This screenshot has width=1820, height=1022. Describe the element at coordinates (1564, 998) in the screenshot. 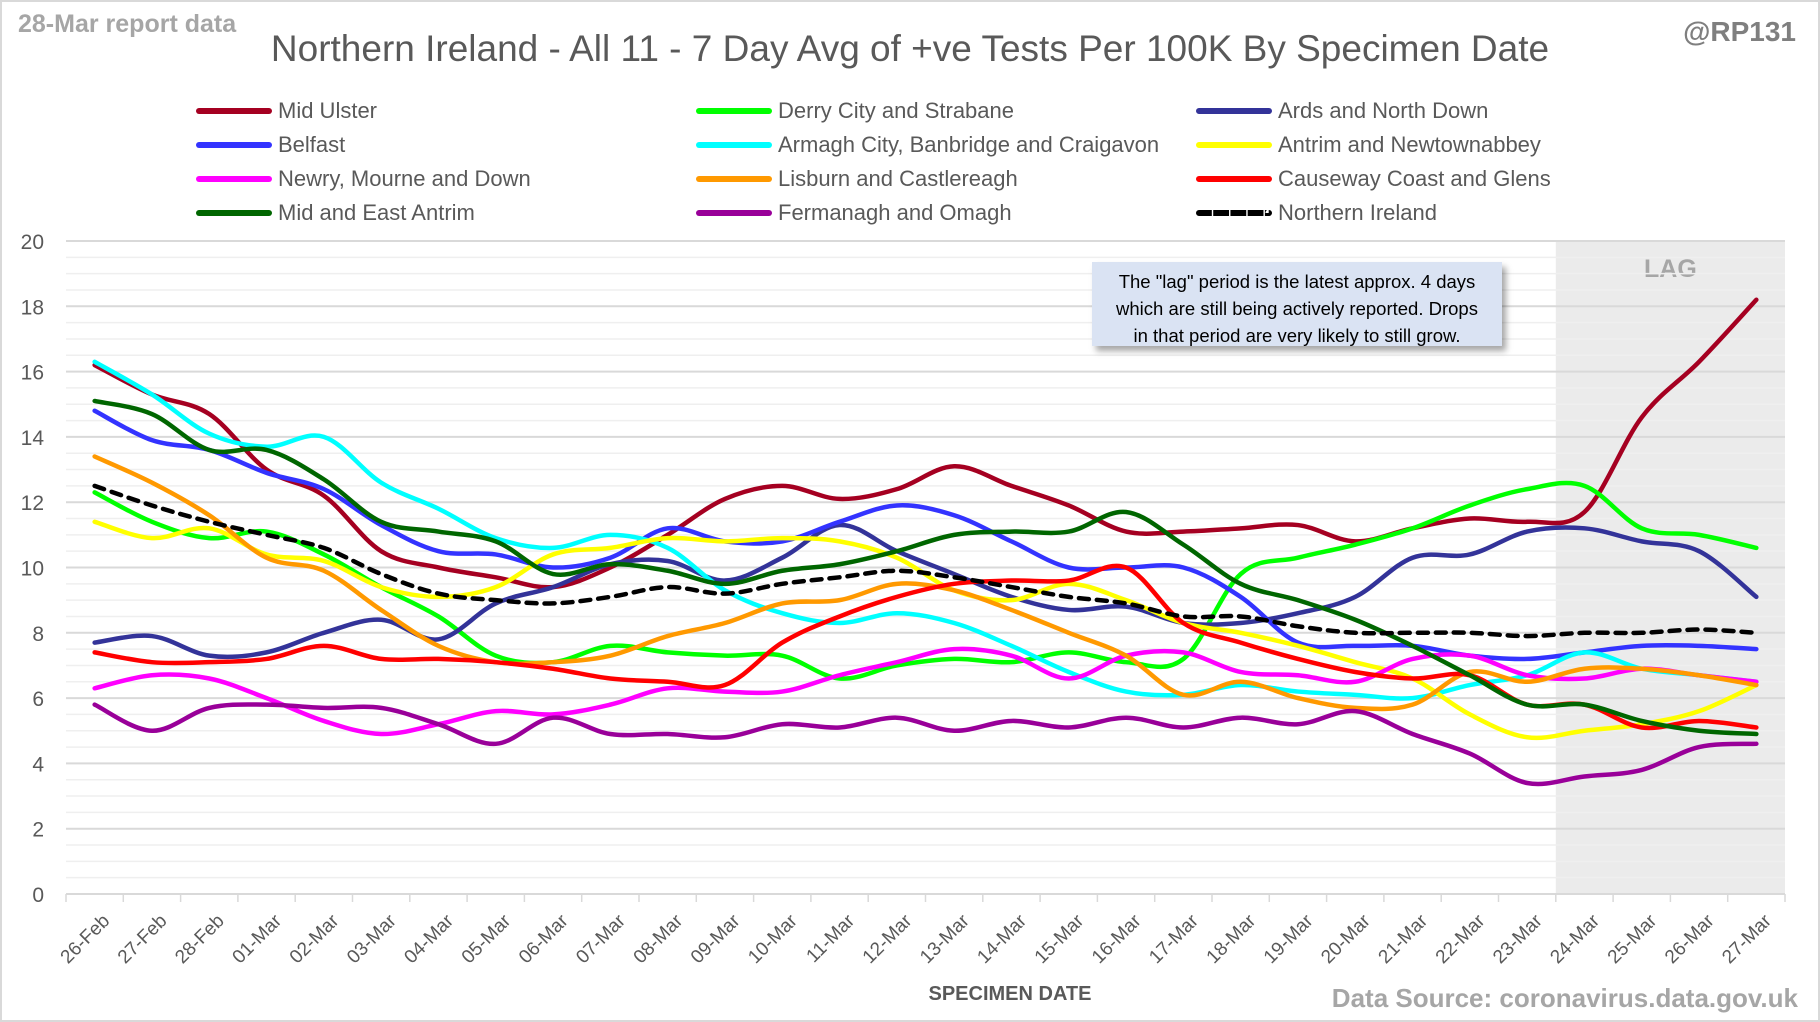

I see `data-source-label: Data Source: coronavirus.data.gov.uk` at that location.